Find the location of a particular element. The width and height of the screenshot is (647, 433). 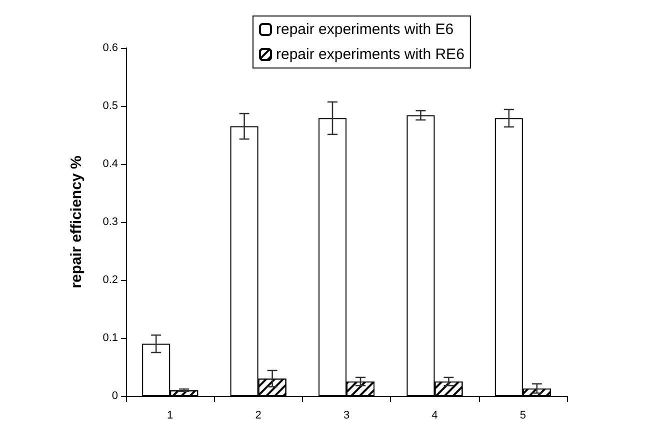

x-tick-label: 5 is located at coordinates (523, 416).